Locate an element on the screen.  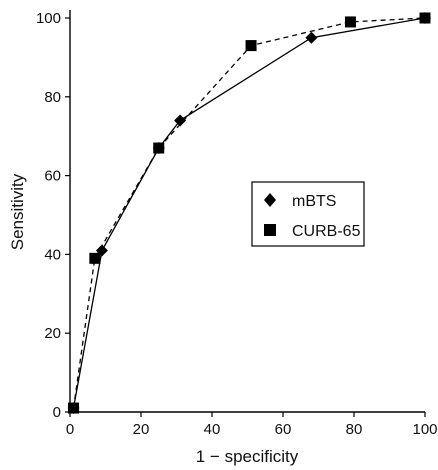
x-tick-label: 100 is located at coordinates (424, 429).